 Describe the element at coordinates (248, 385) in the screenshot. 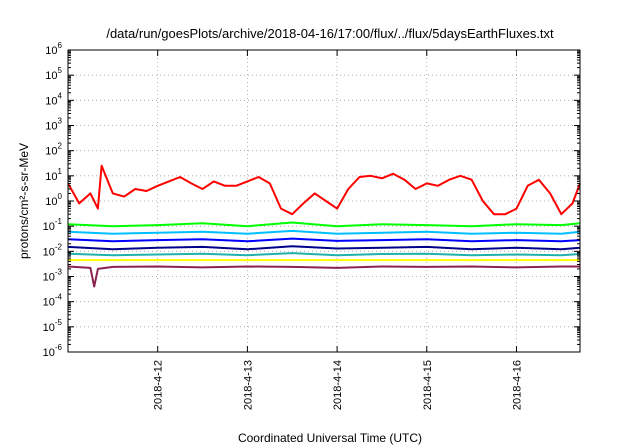

I see `x-tick-label: 2018-4-13` at that location.